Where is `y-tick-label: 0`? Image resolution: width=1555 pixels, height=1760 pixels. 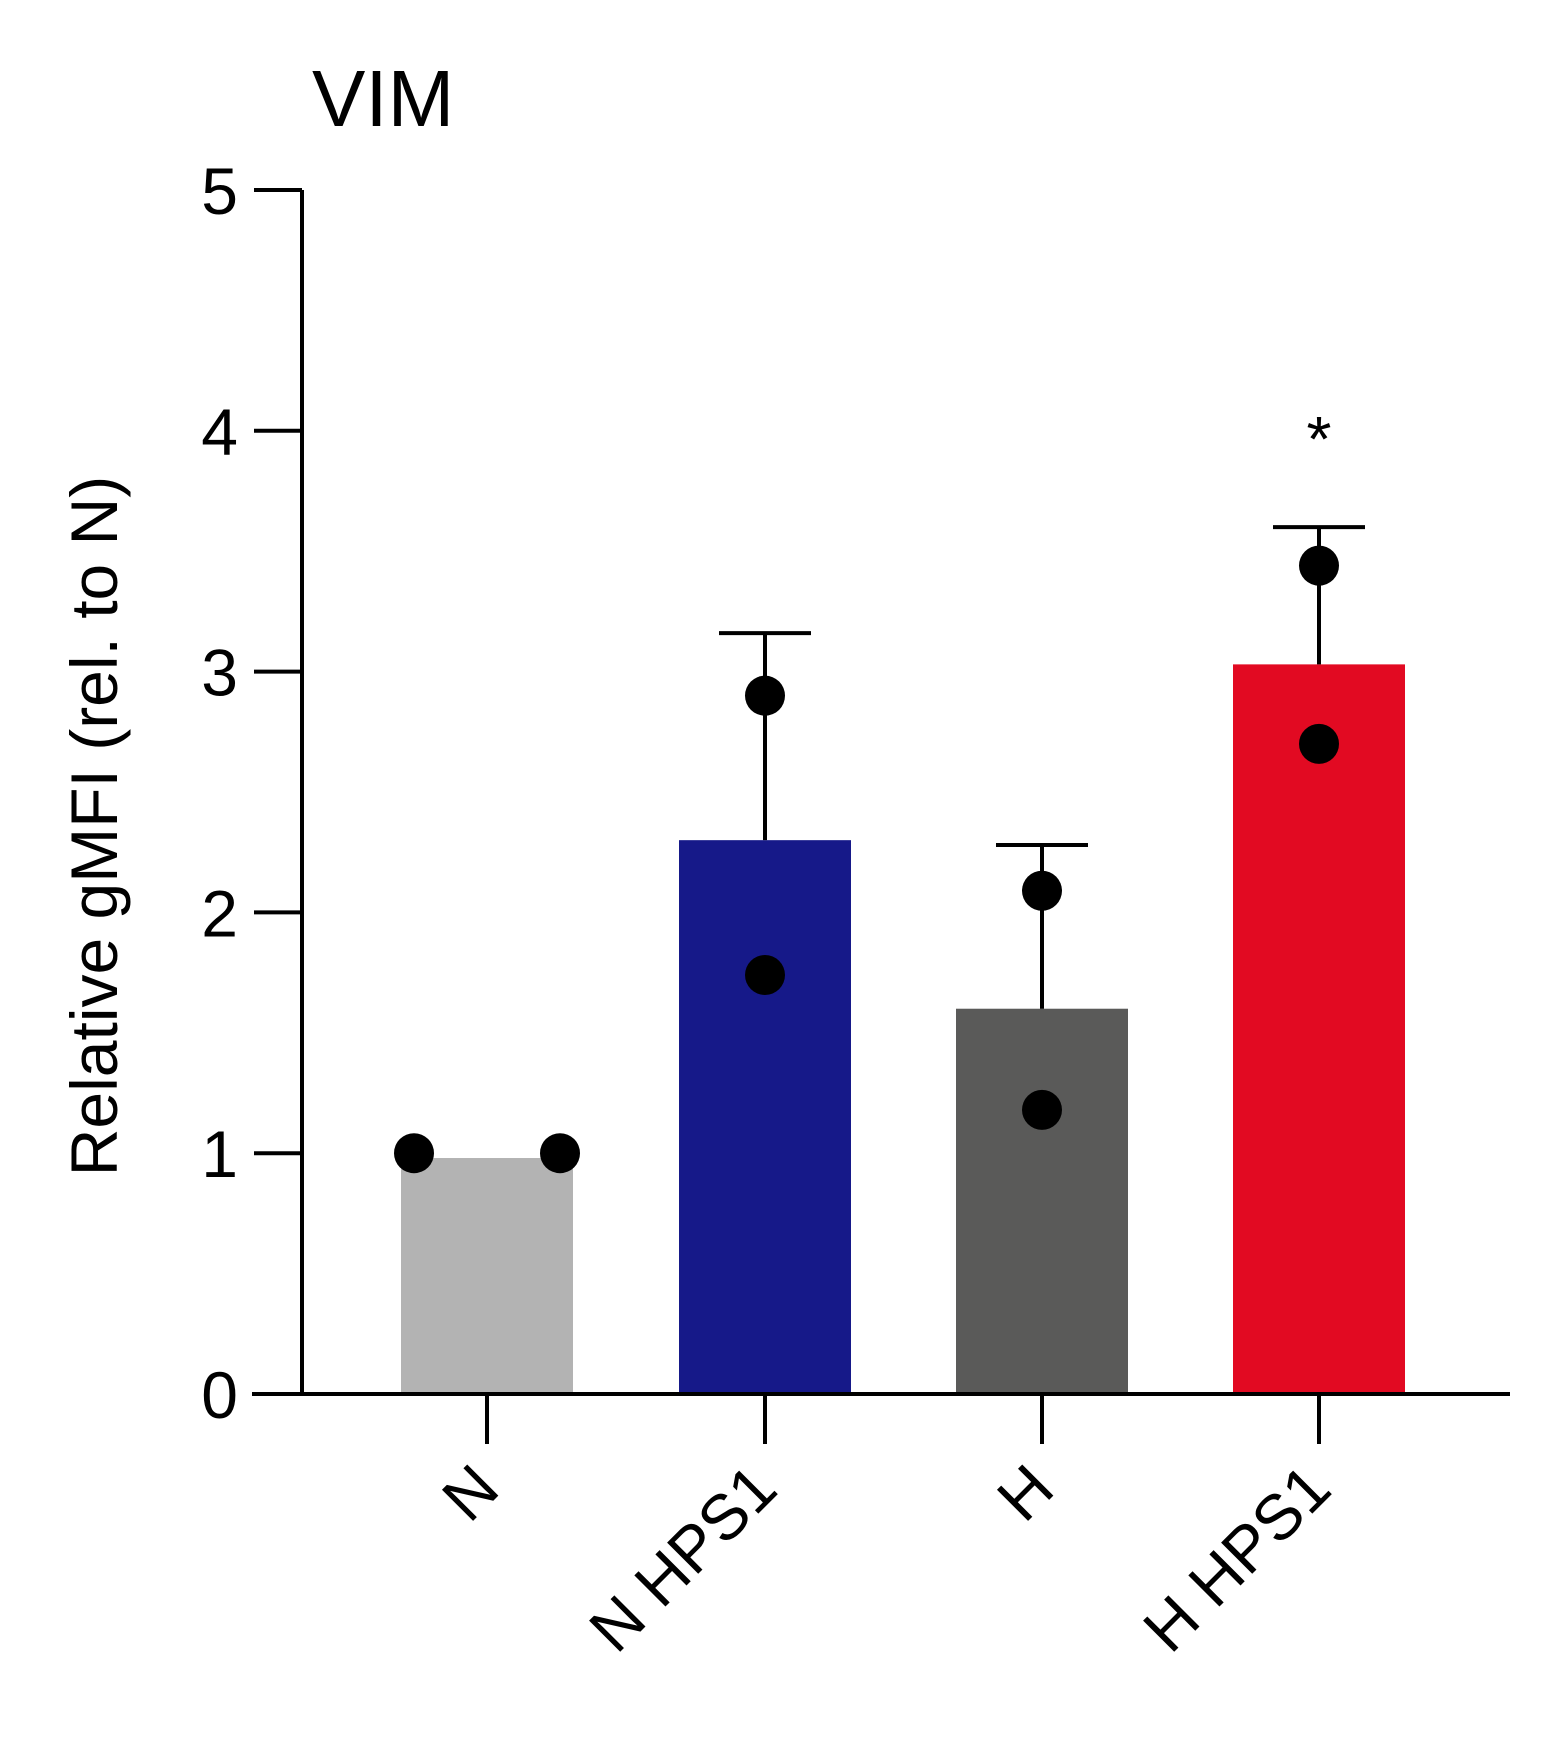 y-tick-label: 0 is located at coordinates (219, 1395).